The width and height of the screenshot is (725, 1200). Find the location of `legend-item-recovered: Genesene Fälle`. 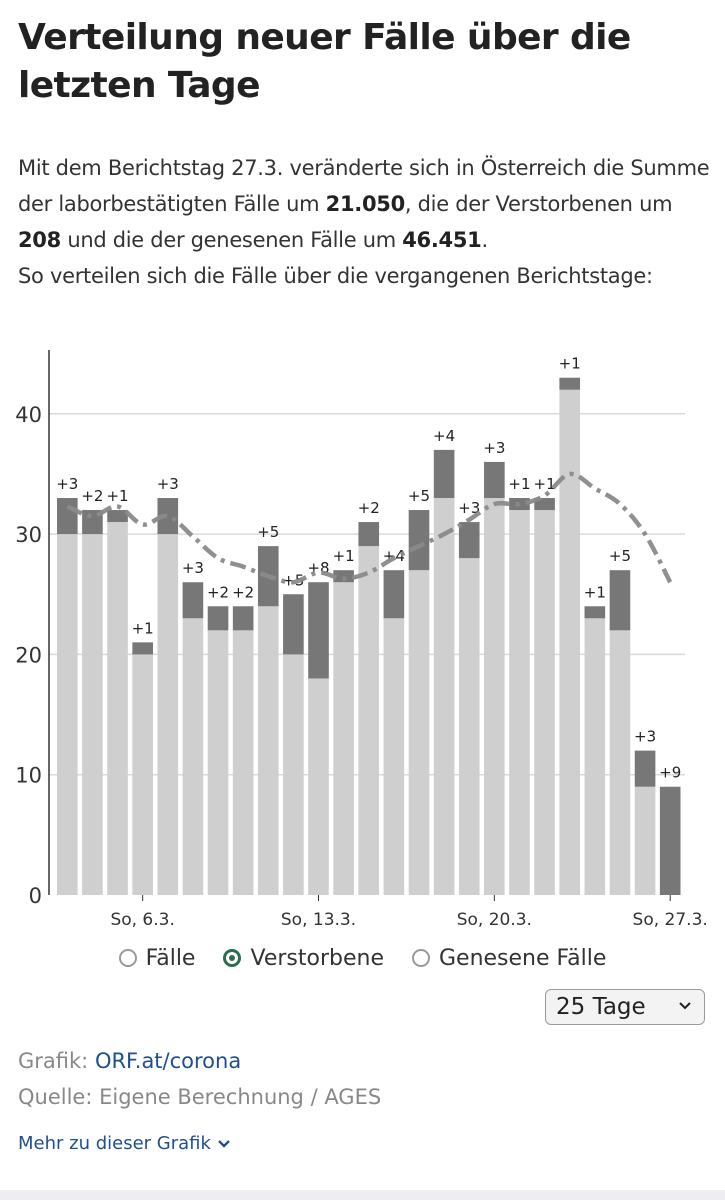

legend-item-recovered: Genesene Fälle is located at coordinates (508, 958).